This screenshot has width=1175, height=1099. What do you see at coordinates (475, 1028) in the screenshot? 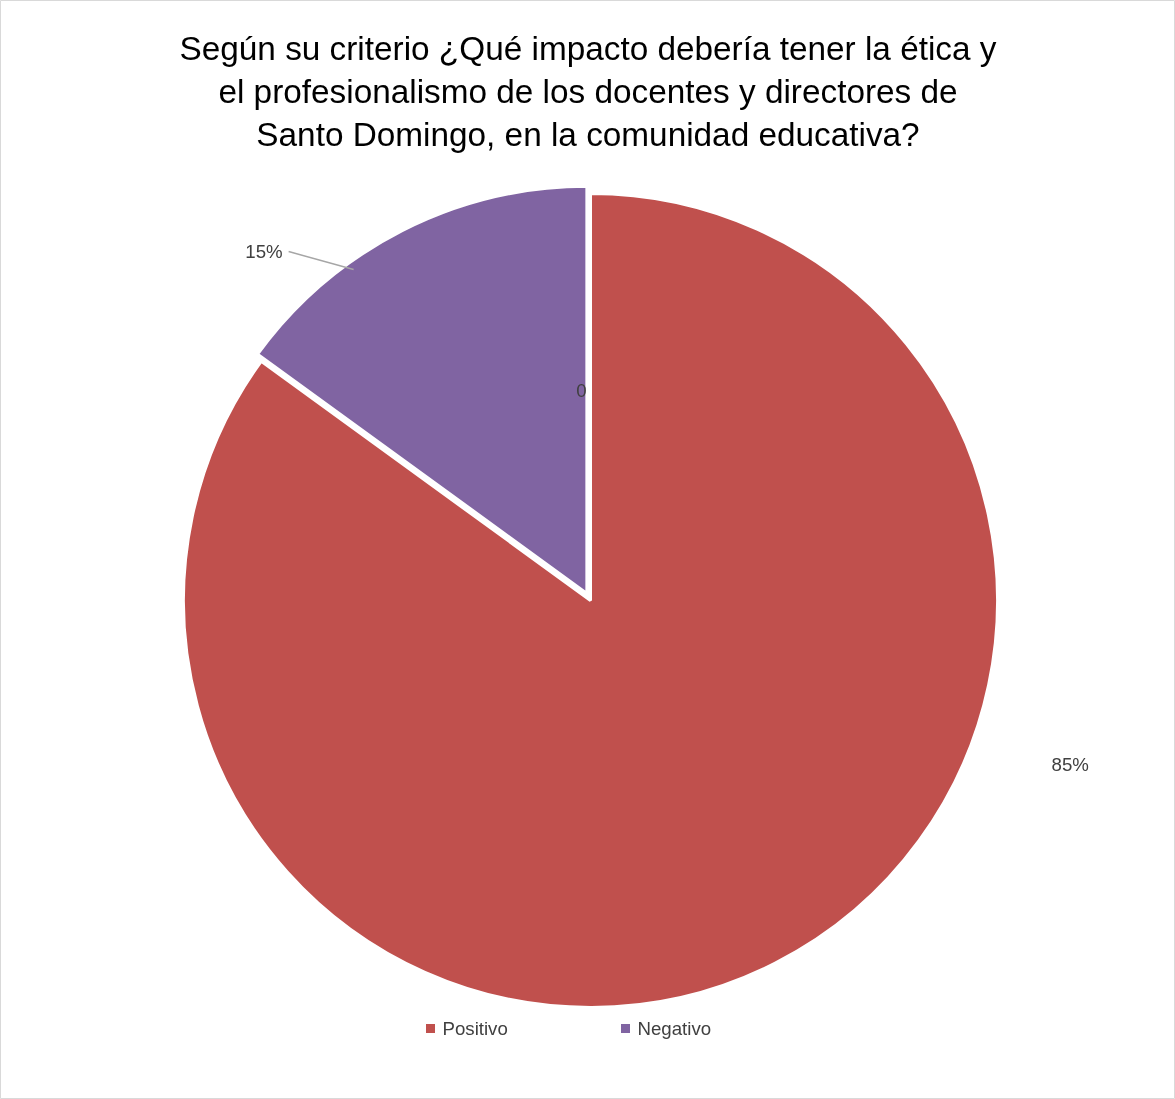
I see `legend-label: Positivo` at bounding box center [475, 1028].